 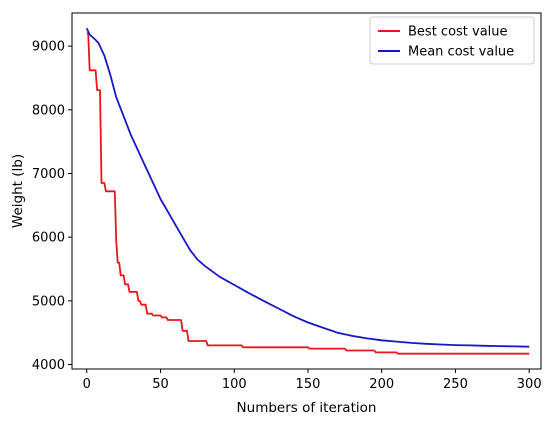 What do you see at coordinates (455, 384) in the screenshot?
I see `x-tick-label-5: 250` at bounding box center [455, 384].